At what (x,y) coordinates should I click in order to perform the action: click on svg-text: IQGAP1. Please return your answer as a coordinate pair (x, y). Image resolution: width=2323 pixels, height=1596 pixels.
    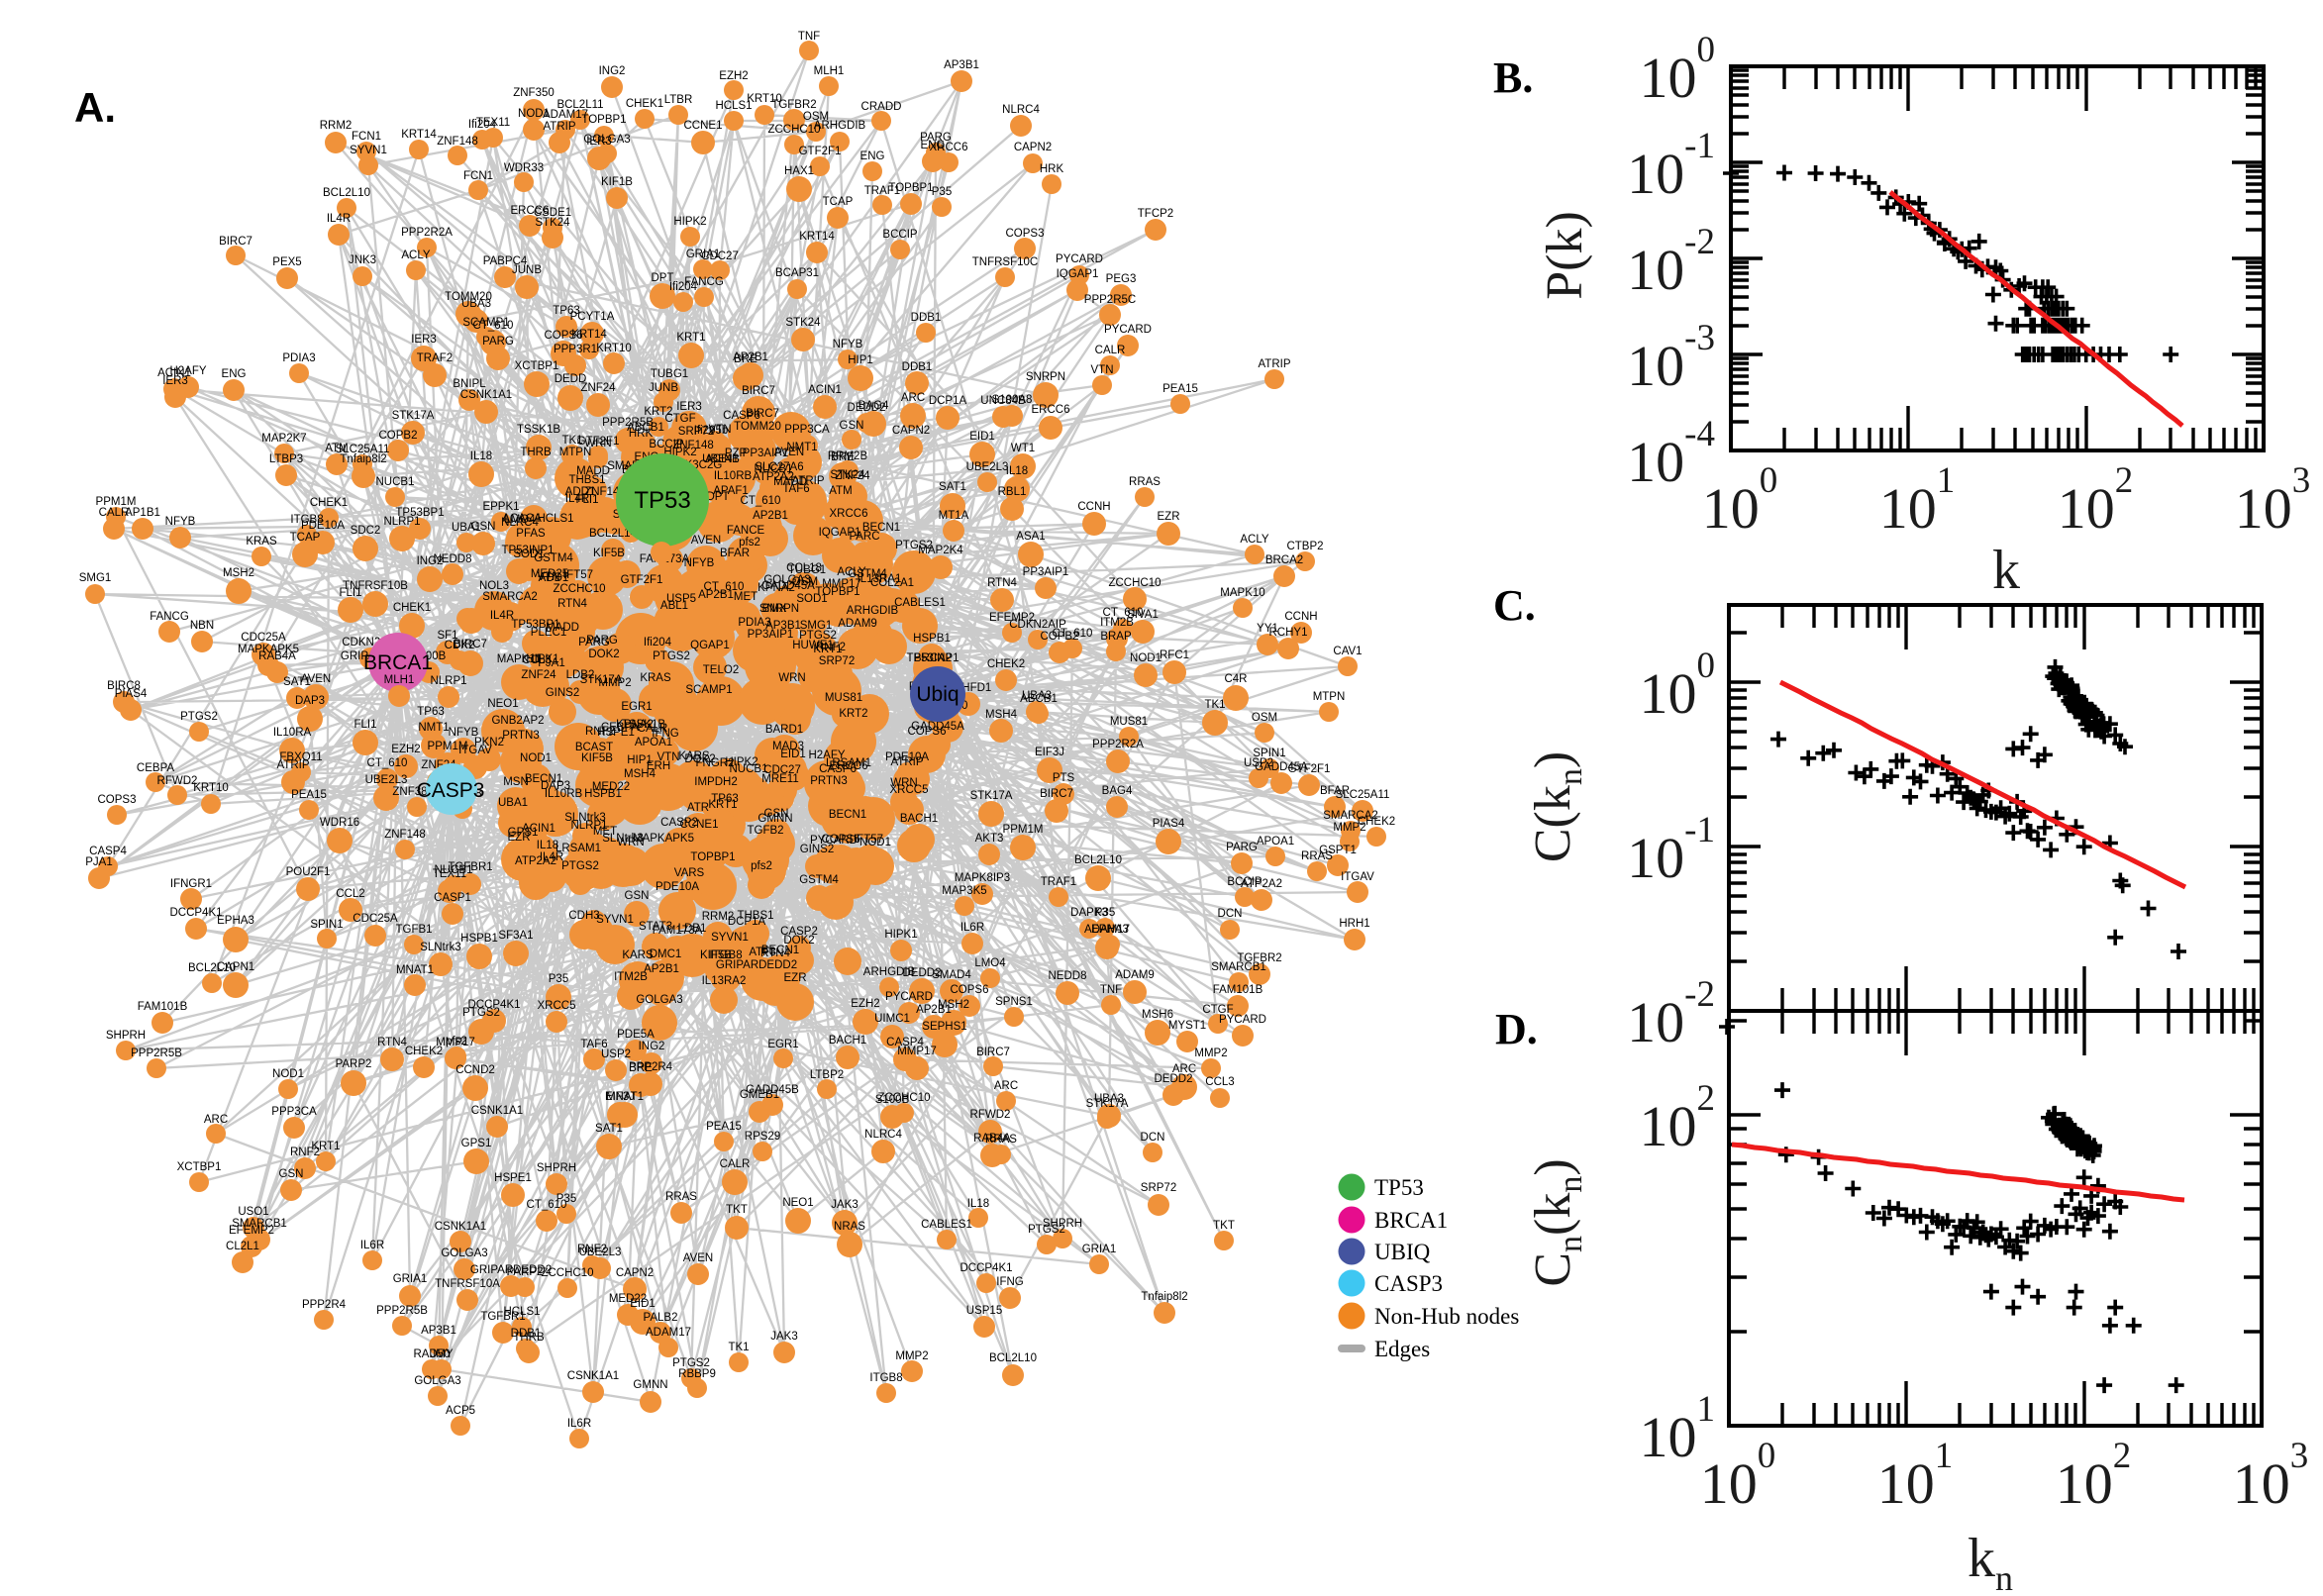
    Looking at the image, I should click on (1078, 274).